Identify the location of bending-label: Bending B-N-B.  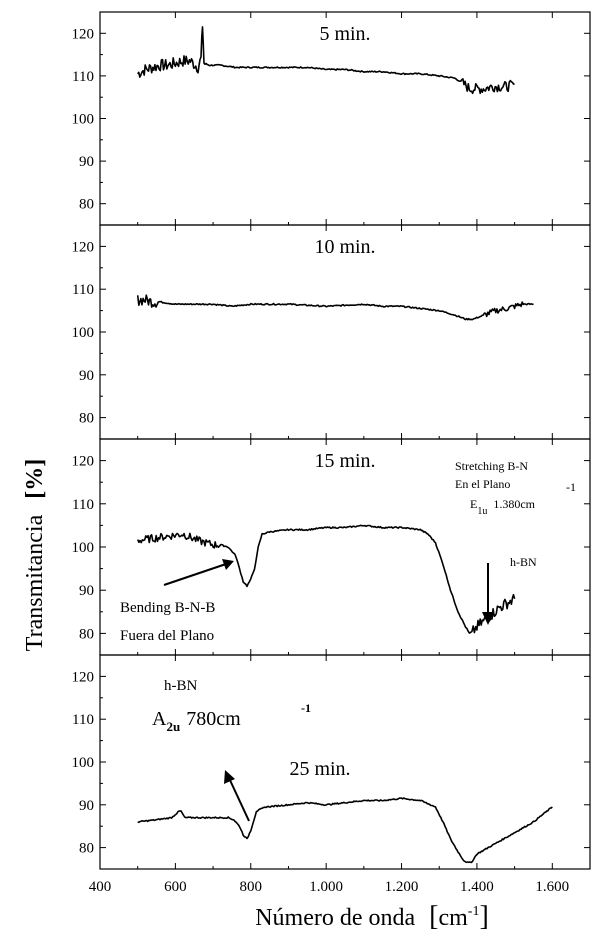
(167, 608).